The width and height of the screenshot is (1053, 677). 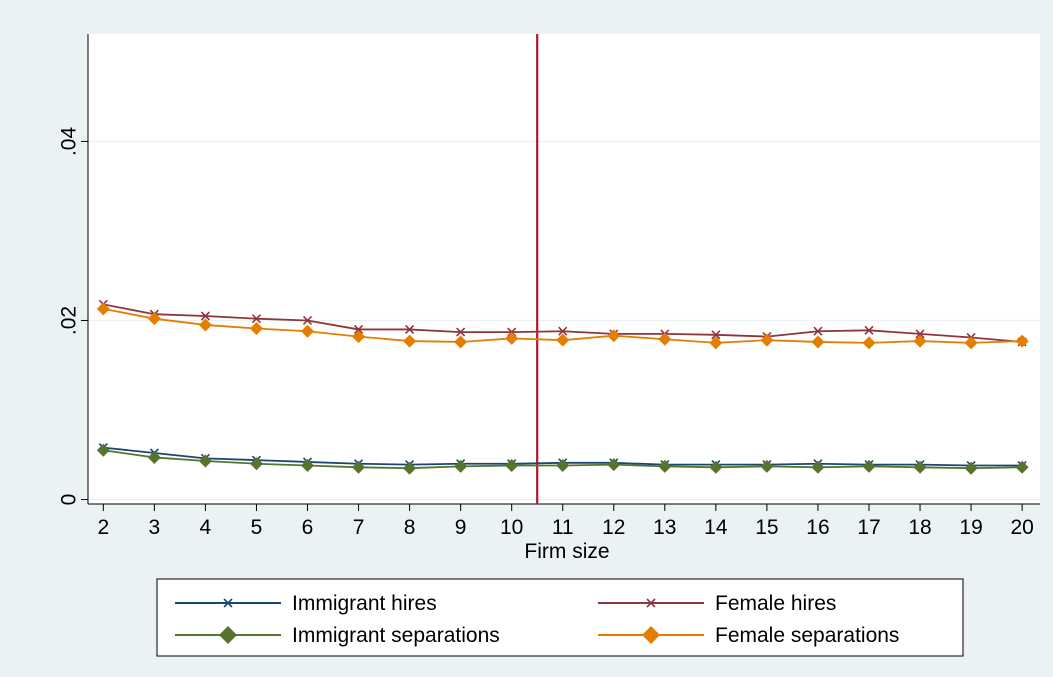 What do you see at coordinates (69, 142) in the screenshot?
I see `y-tick-label: .04` at bounding box center [69, 142].